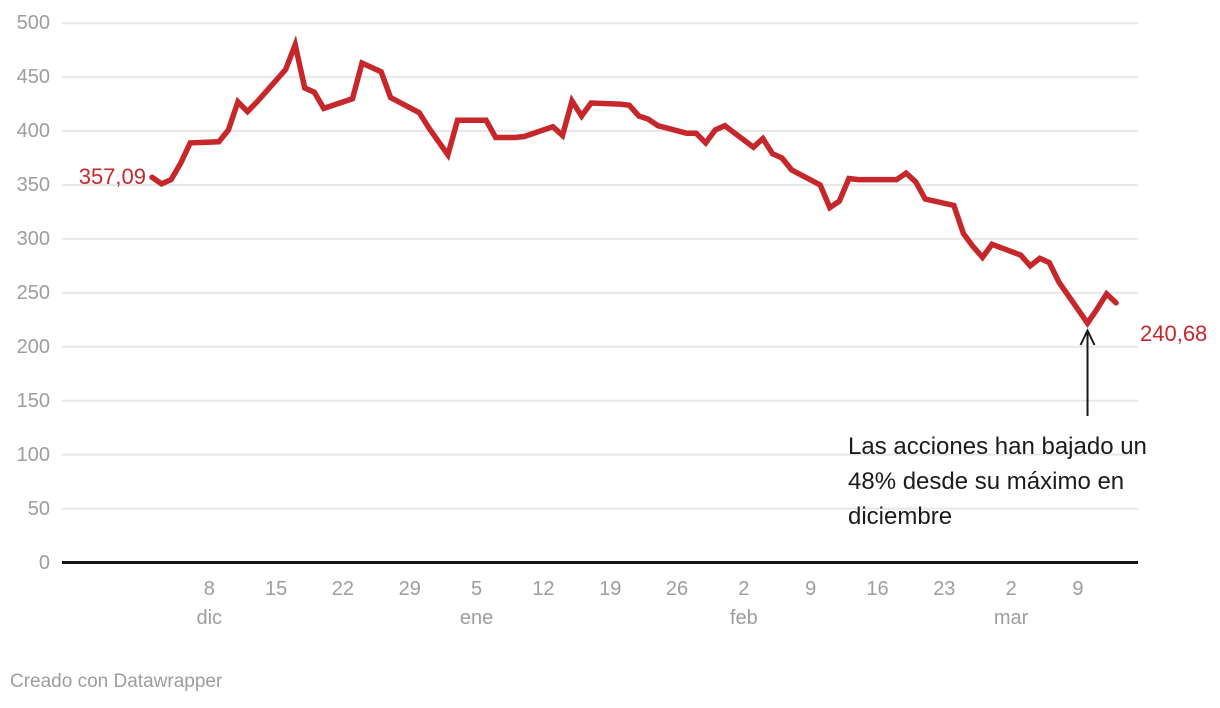 This screenshot has height=708, width=1220. Describe the element at coordinates (116, 681) in the screenshot. I see `datawrapper-credit-link: Creado con Datawrapper` at that location.